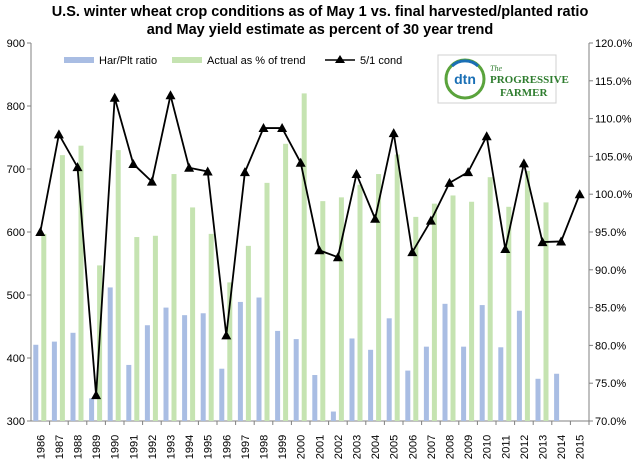 This screenshot has height=460, width=640. What do you see at coordinates (16, 359) in the screenshot?
I see `left-tick-label: 400` at bounding box center [16, 359].